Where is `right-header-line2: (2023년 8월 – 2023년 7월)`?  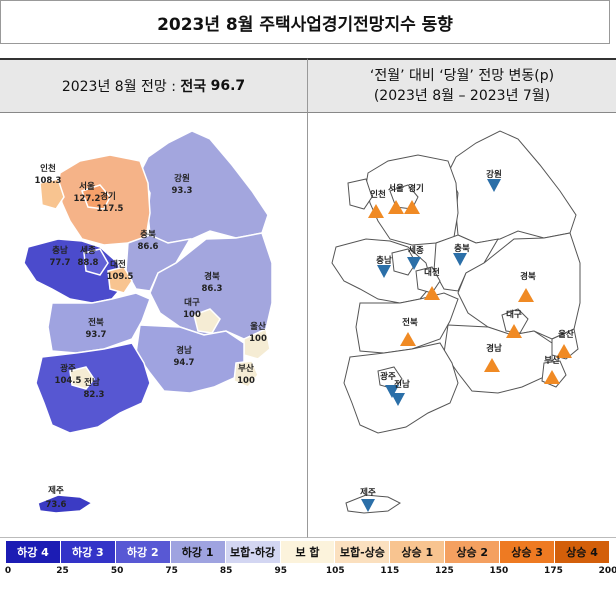 right-header-line2: (2023년 8월 – 2023년 7월) is located at coordinates (462, 96).